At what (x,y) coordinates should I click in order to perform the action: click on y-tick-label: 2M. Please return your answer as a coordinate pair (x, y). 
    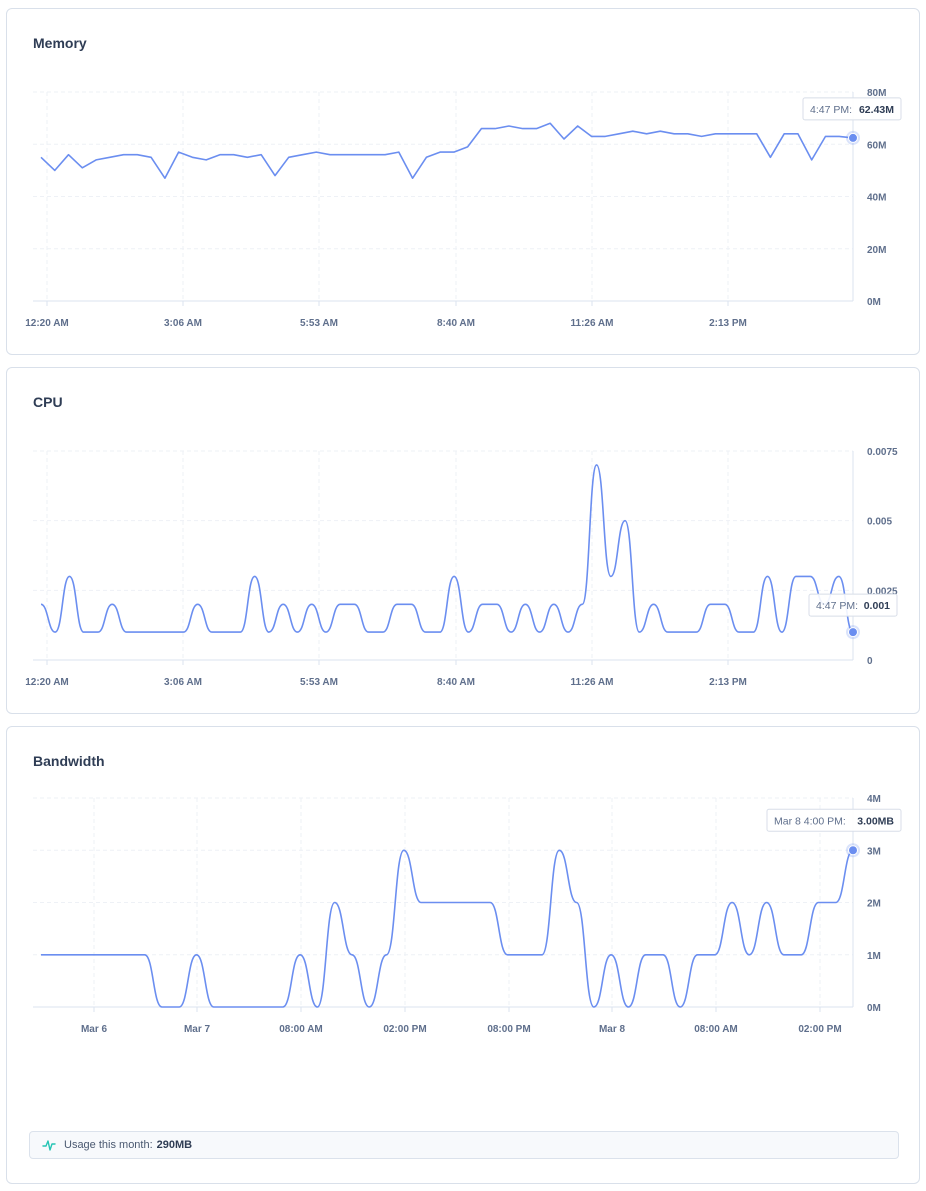
    Looking at the image, I should click on (874, 904).